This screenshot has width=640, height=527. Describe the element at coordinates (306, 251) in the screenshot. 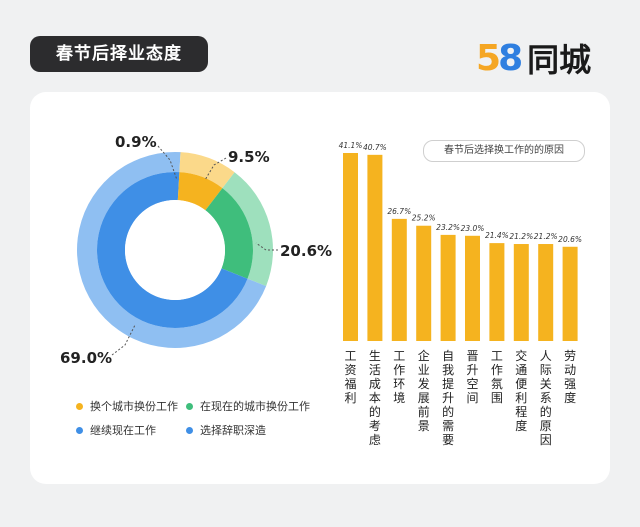

I see `pie-label-same-city: 20.6%` at that location.